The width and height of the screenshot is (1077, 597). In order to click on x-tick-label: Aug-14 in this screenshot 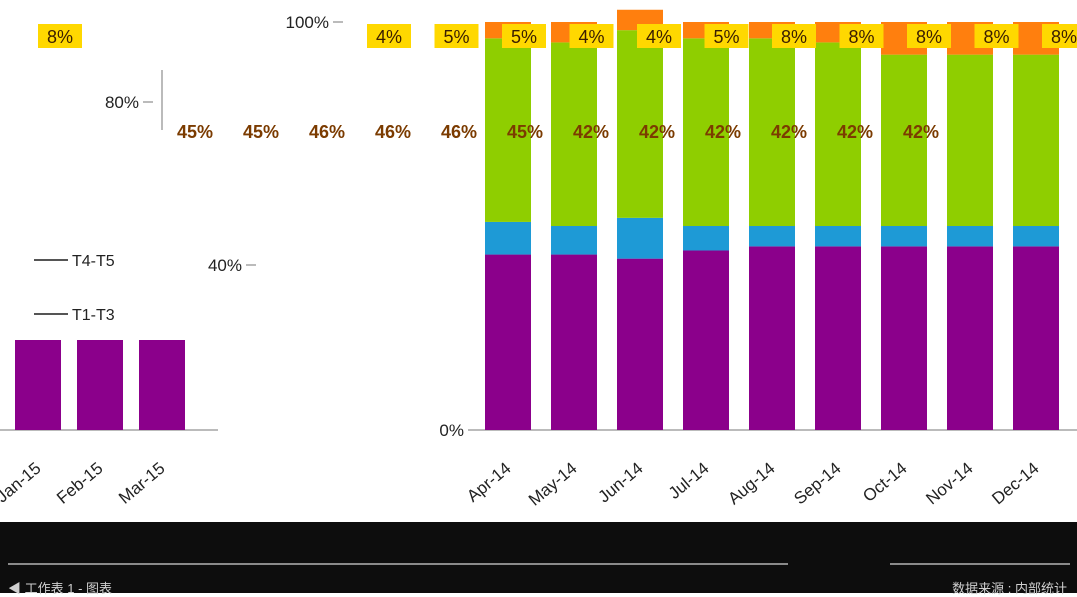, I will do `click(751, 484)`.